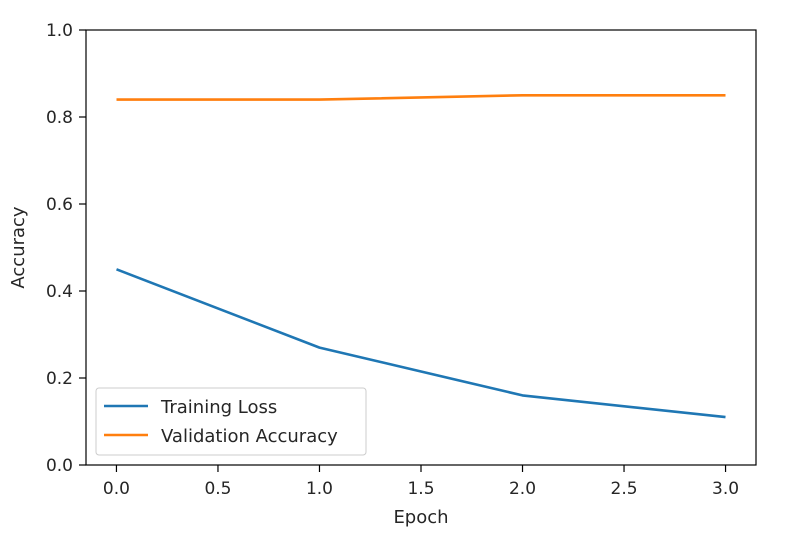 This screenshot has width=788, height=534. I want to click on x-tick-label: 2.5, so click(624, 489).